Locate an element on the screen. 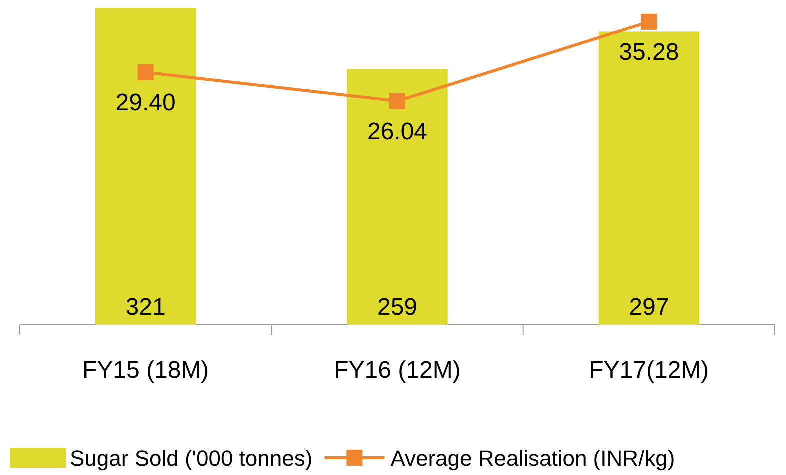 This screenshot has height=475, width=786. data-label: 29.40 is located at coordinates (146, 102).